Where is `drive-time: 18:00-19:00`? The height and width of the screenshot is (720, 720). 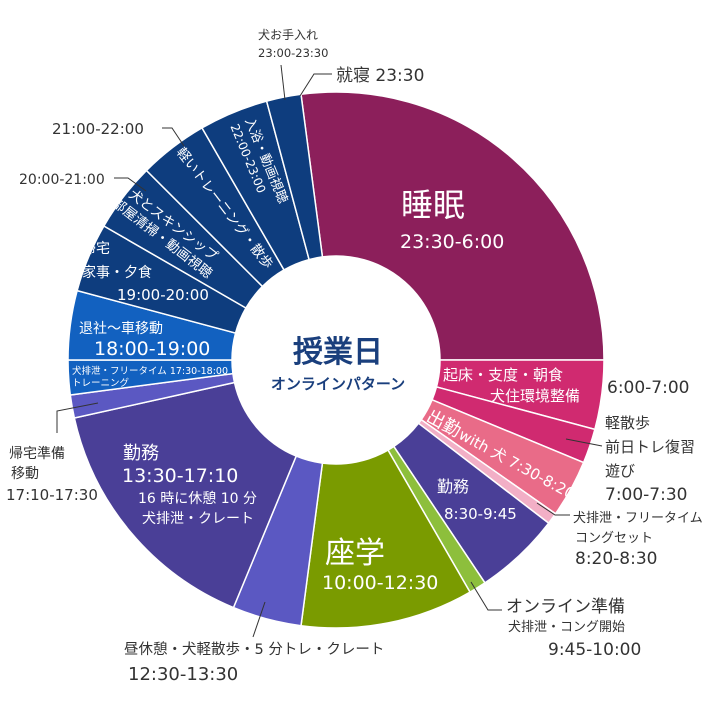
drive-time: 18:00-19:00 is located at coordinates (152, 349).